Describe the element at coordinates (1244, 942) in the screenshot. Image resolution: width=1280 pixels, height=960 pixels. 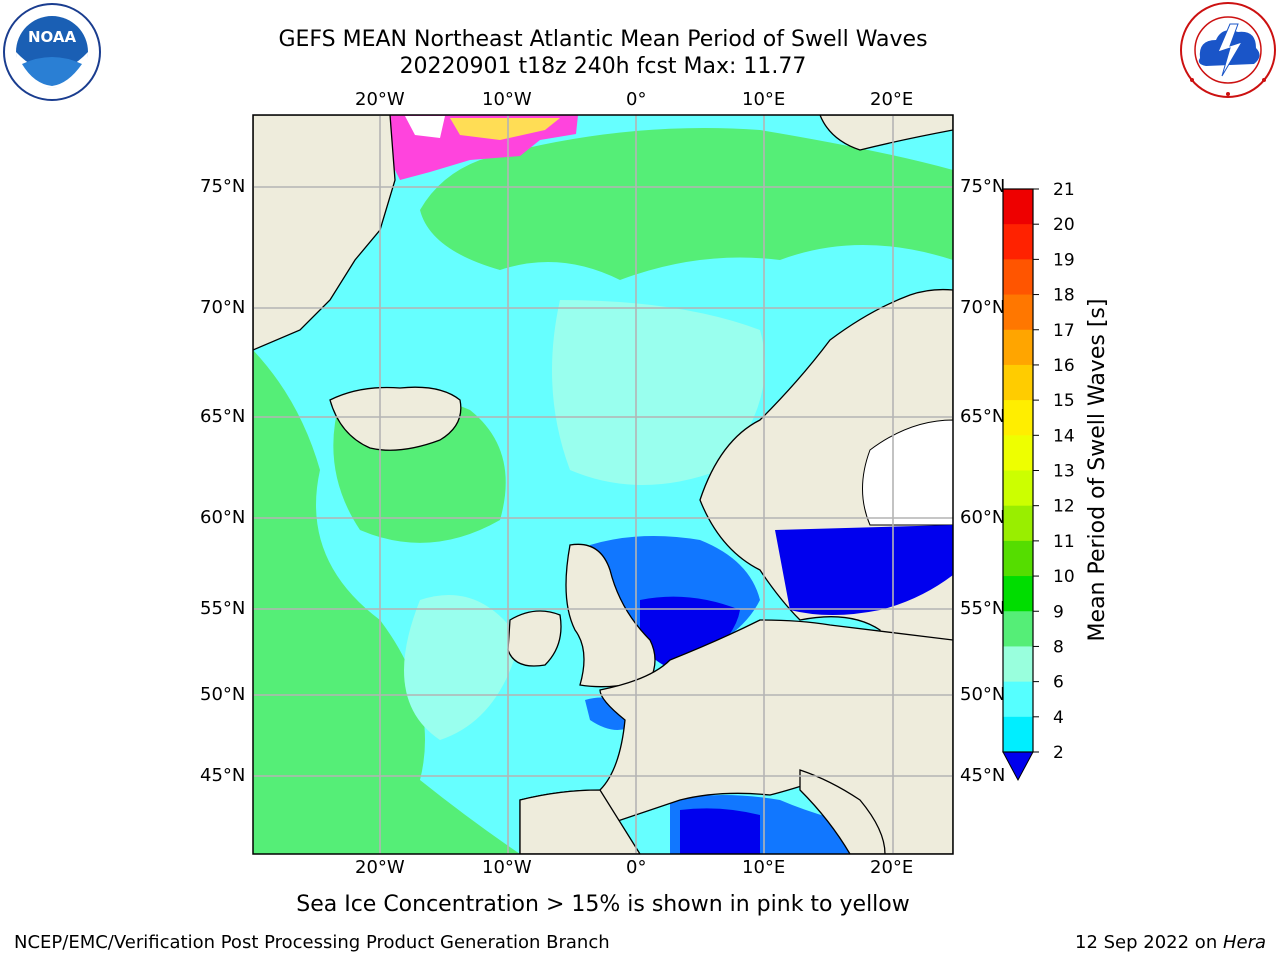
I see `footer-host: Hera` at that location.